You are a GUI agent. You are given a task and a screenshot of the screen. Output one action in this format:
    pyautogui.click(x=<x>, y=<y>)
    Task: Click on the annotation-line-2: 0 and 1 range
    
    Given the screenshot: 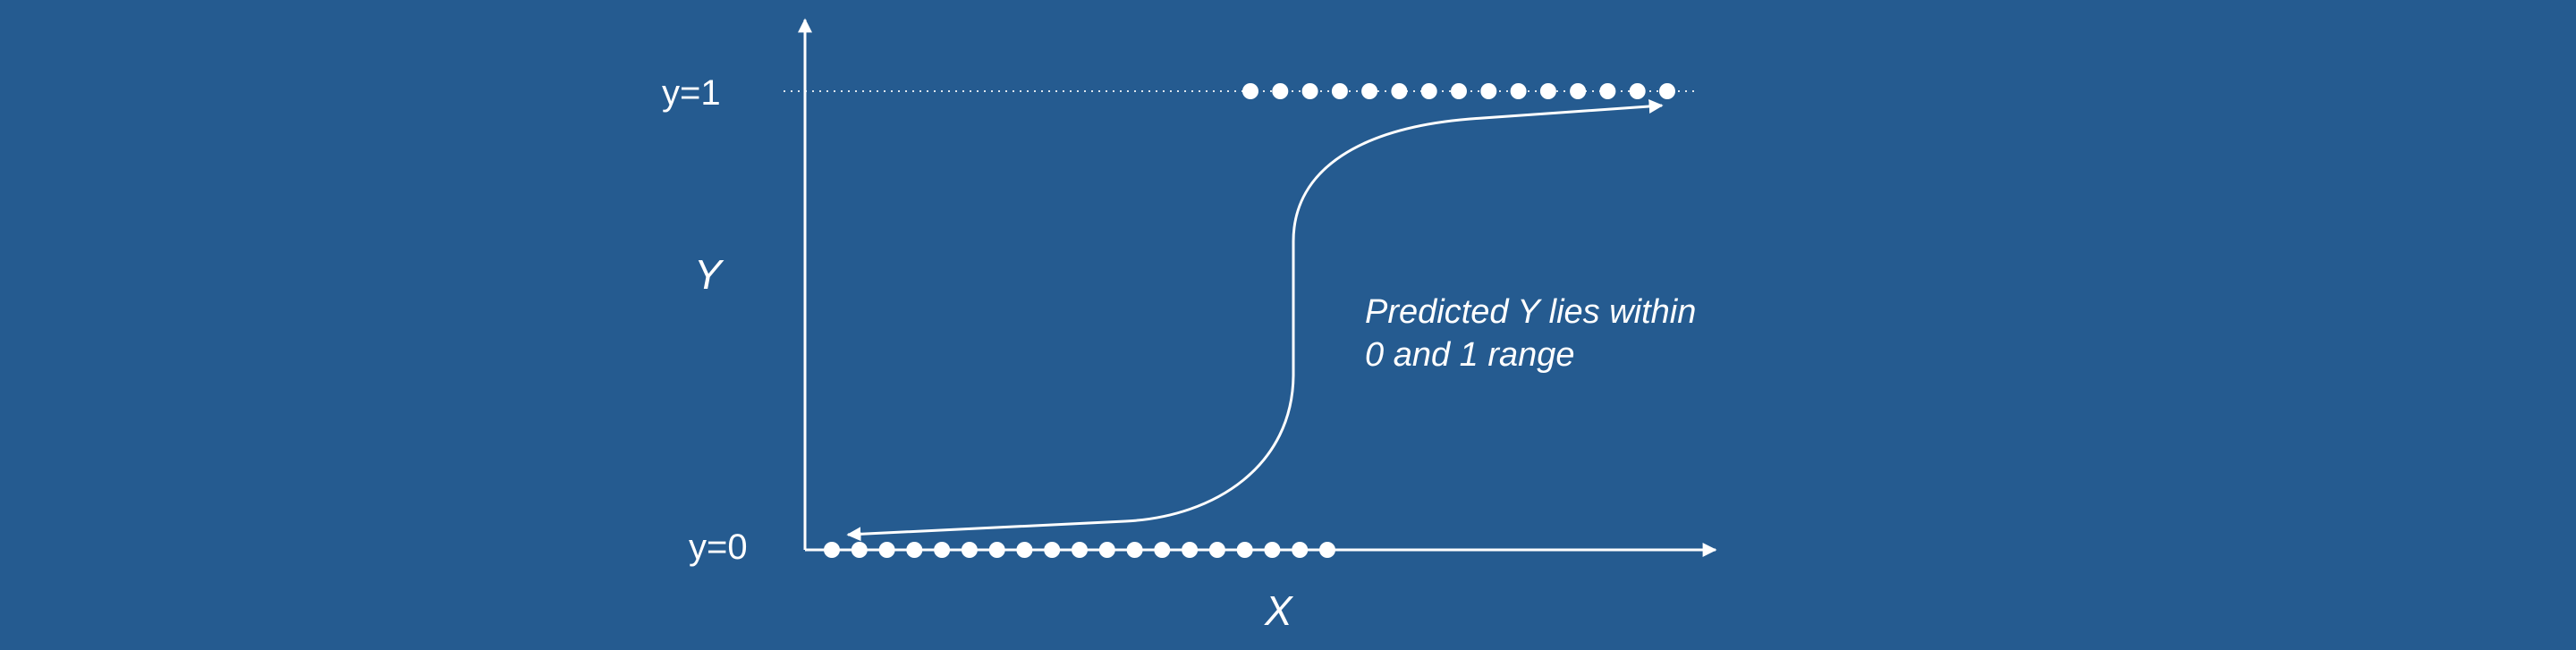 What is the action you would take?
    pyautogui.click(x=1470, y=355)
    